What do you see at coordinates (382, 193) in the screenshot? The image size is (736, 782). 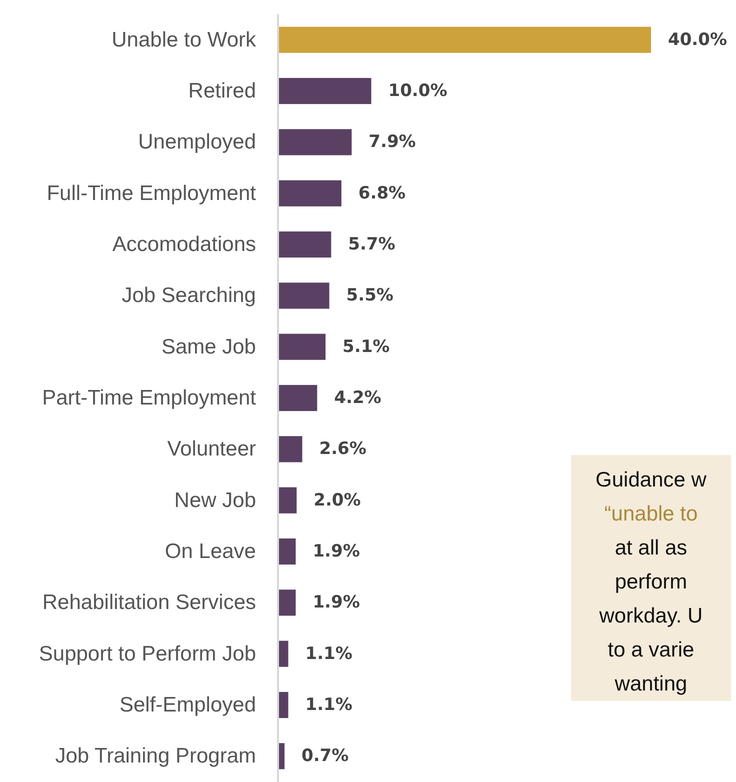 I see `data-label: 6.8%` at bounding box center [382, 193].